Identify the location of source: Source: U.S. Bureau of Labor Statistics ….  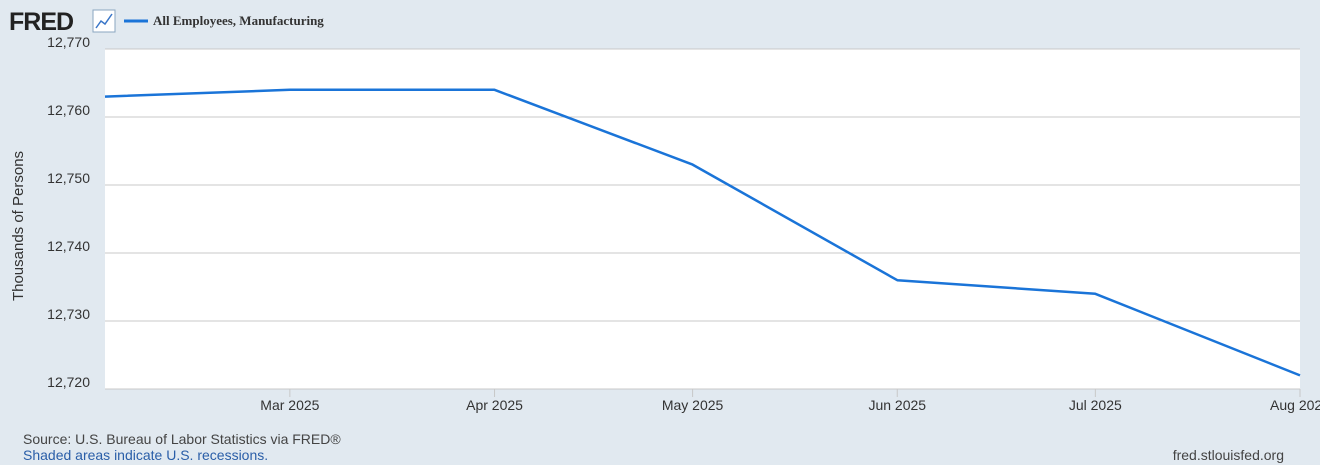
(182, 439).